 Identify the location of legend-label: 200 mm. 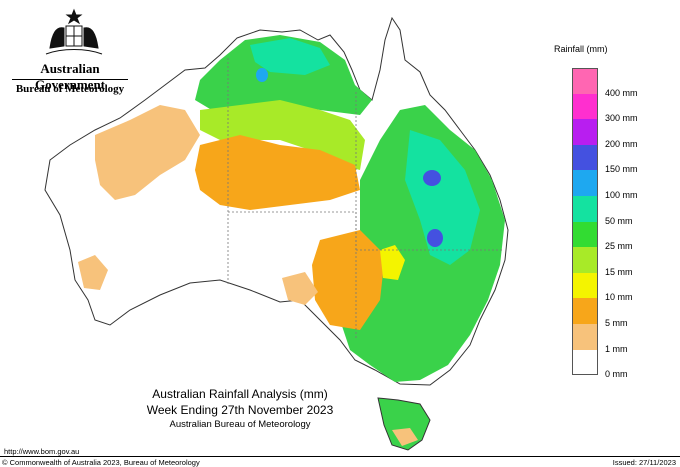
(621, 143).